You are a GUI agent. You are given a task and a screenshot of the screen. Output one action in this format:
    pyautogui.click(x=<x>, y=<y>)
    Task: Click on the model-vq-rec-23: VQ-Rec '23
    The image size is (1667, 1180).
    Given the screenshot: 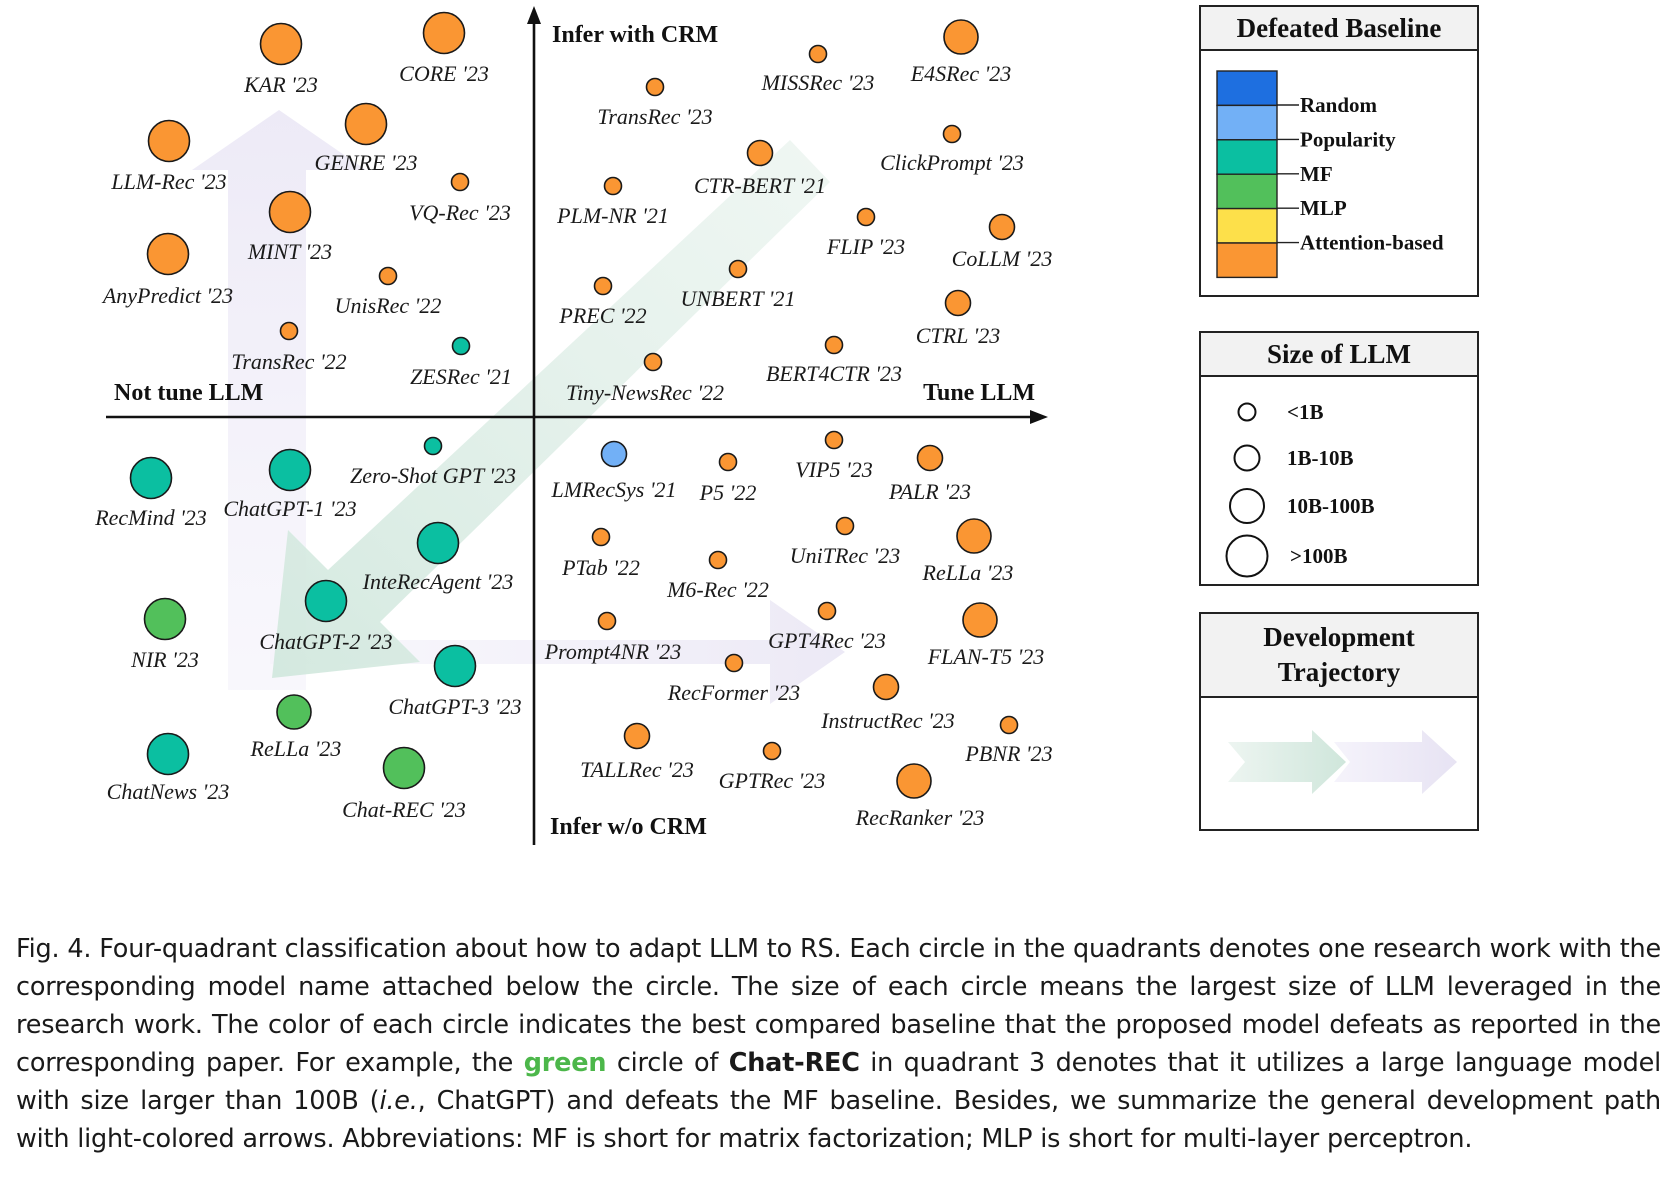 What is the action you would take?
    pyautogui.click(x=460, y=198)
    